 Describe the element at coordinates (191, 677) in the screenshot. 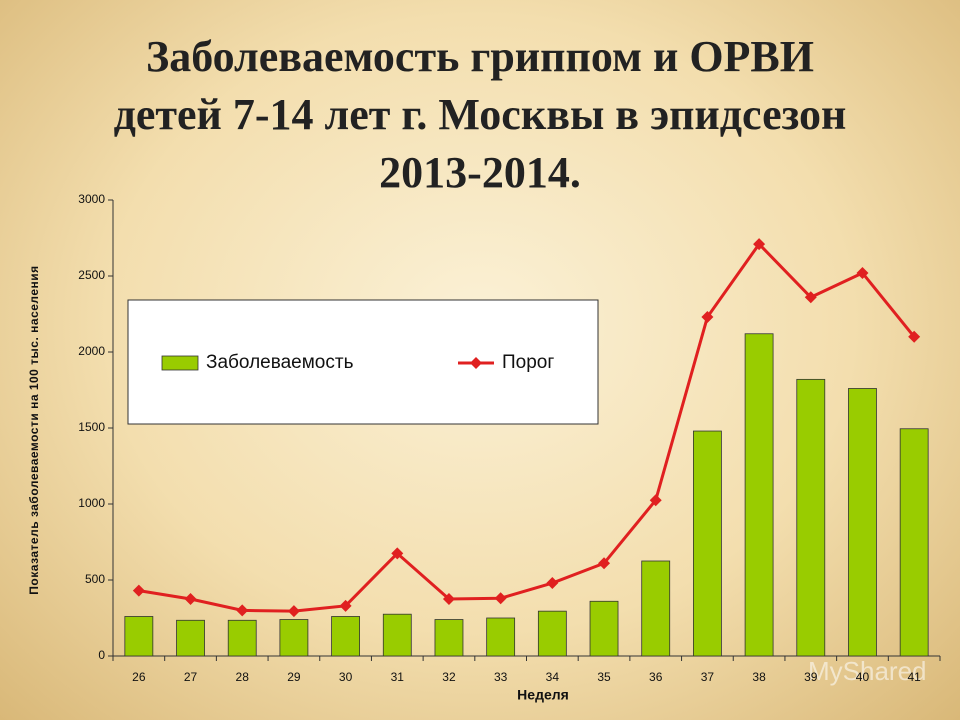

I see `x-tick-label: 27` at that location.